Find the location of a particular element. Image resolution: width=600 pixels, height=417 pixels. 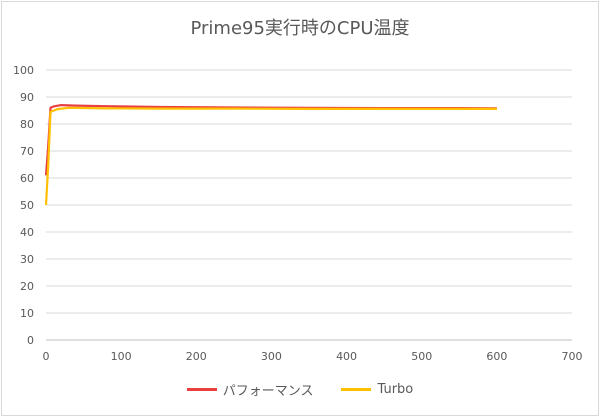

x-axis-tick-labels: 0 100 200 300 400 500 600 700 is located at coordinates (313, 356).